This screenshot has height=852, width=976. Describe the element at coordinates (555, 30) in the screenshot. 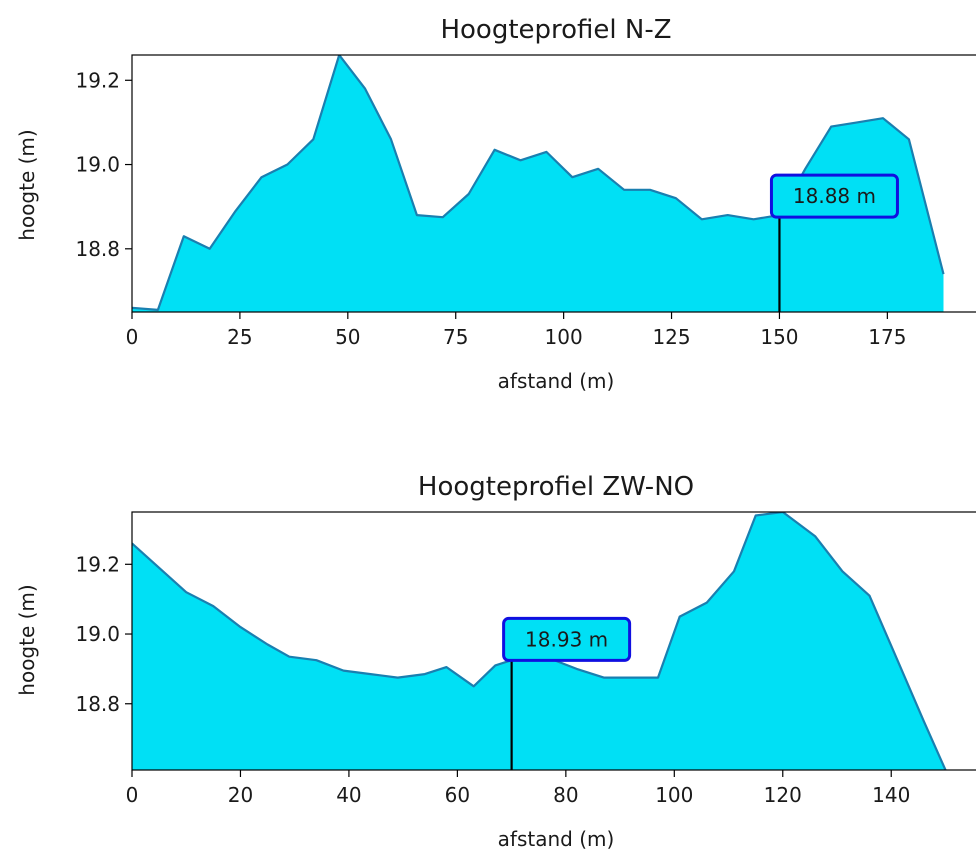

I see `chart-title: Hoogteprofiel N-Z` at that location.